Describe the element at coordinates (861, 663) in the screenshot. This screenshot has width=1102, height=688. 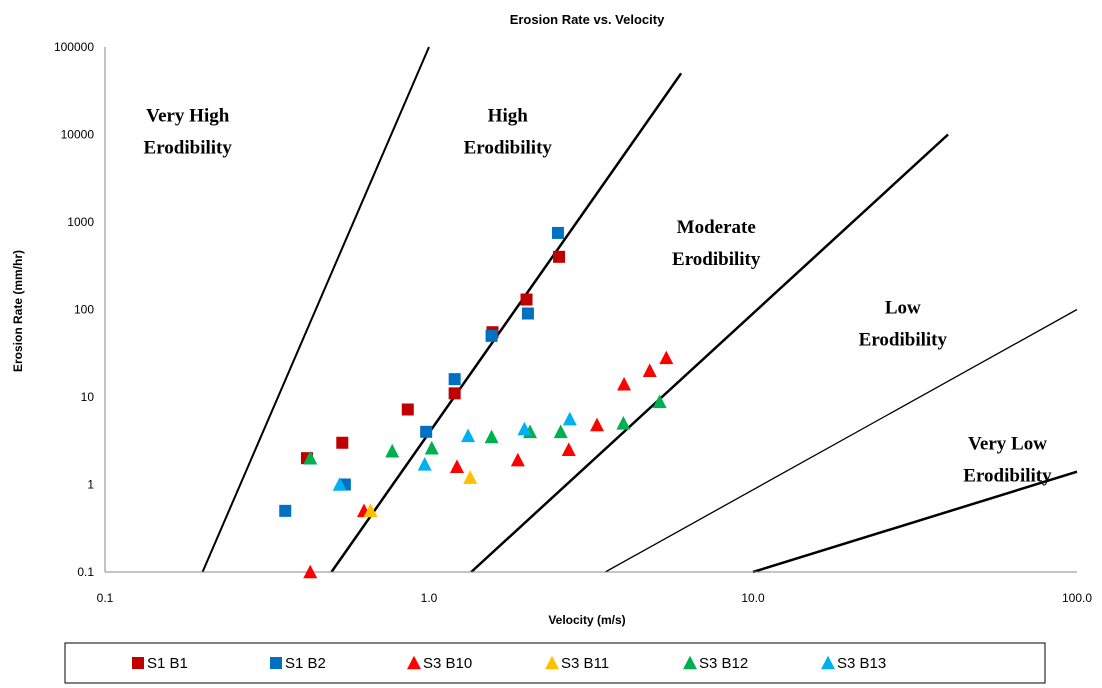
I see `legend-label: S3 B13` at that location.